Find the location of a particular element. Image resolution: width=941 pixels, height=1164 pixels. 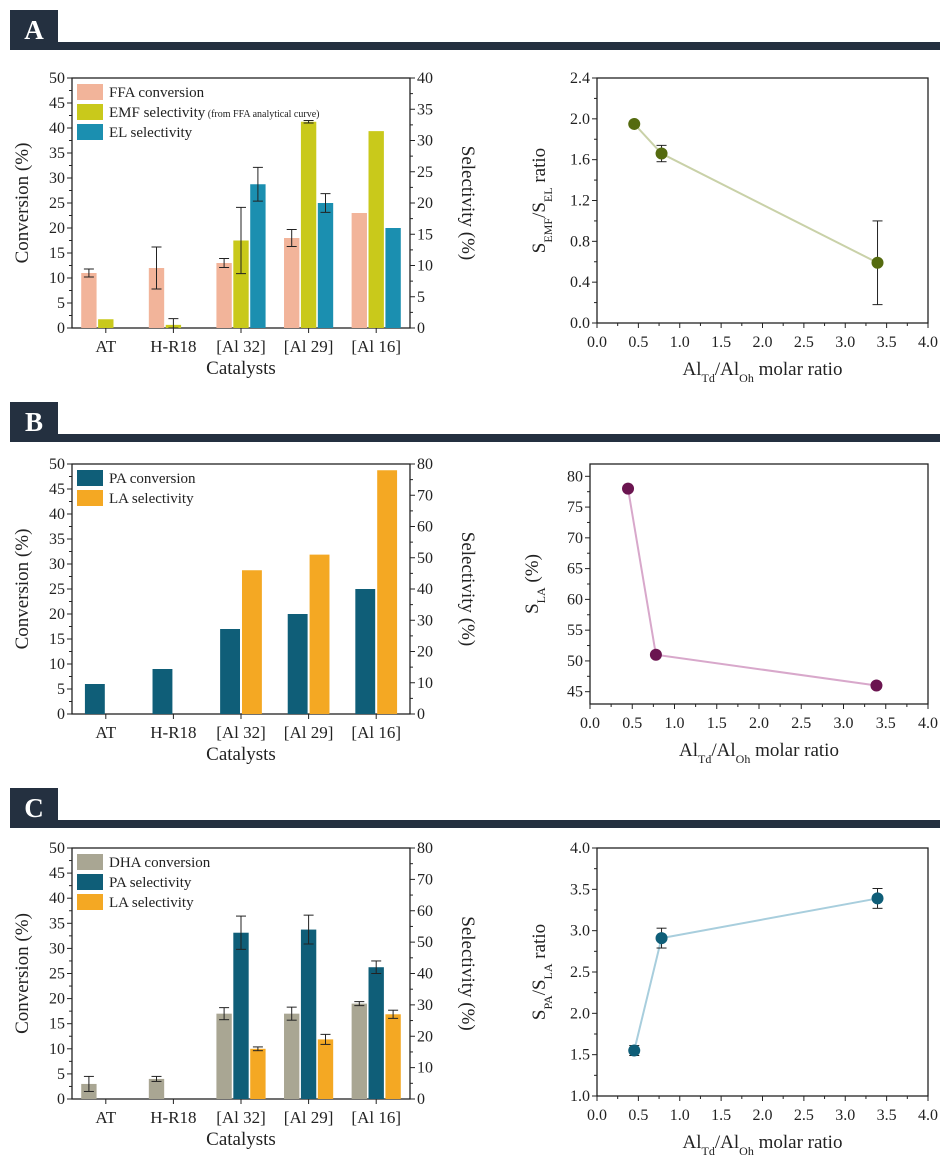

series-line is located at coordinates (755, 193).